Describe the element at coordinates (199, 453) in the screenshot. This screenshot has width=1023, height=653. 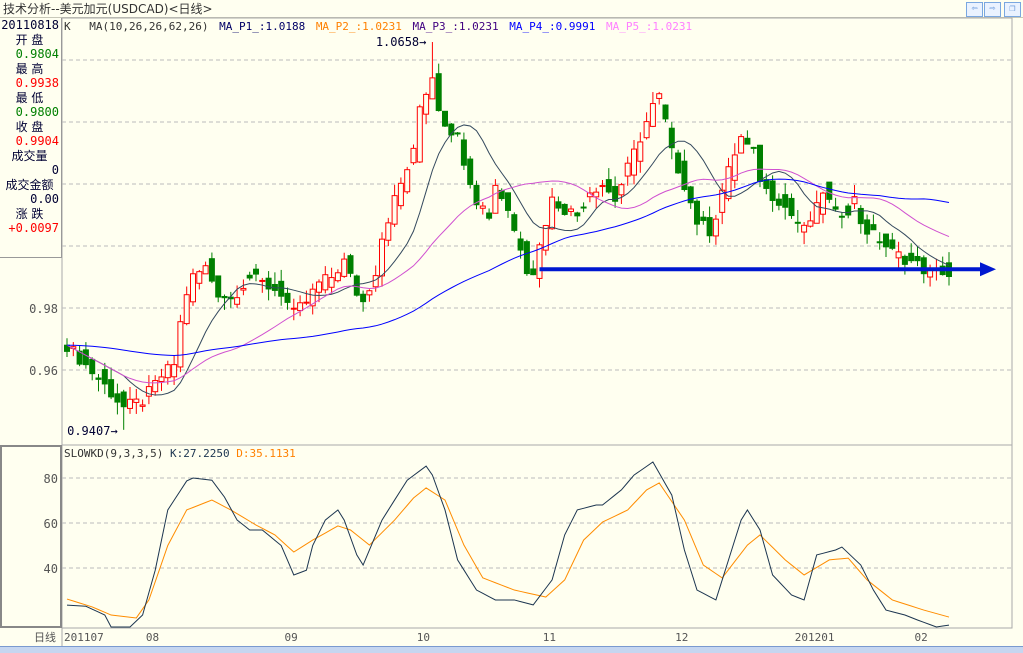
I see `kd-k: K:27.2250` at that location.